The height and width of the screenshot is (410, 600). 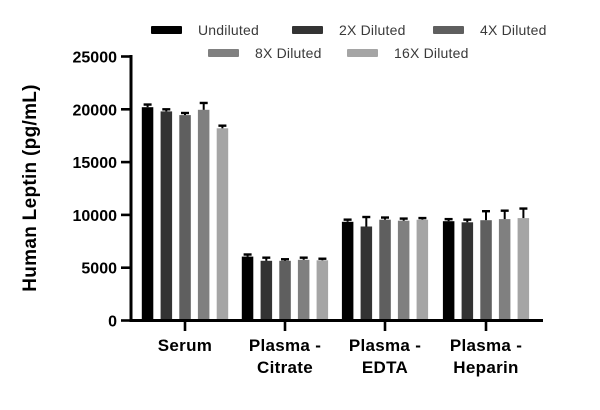 What do you see at coordinates (288, 53) in the screenshot?
I see `legend-label: 8X Diluted` at bounding box center [288, 53].